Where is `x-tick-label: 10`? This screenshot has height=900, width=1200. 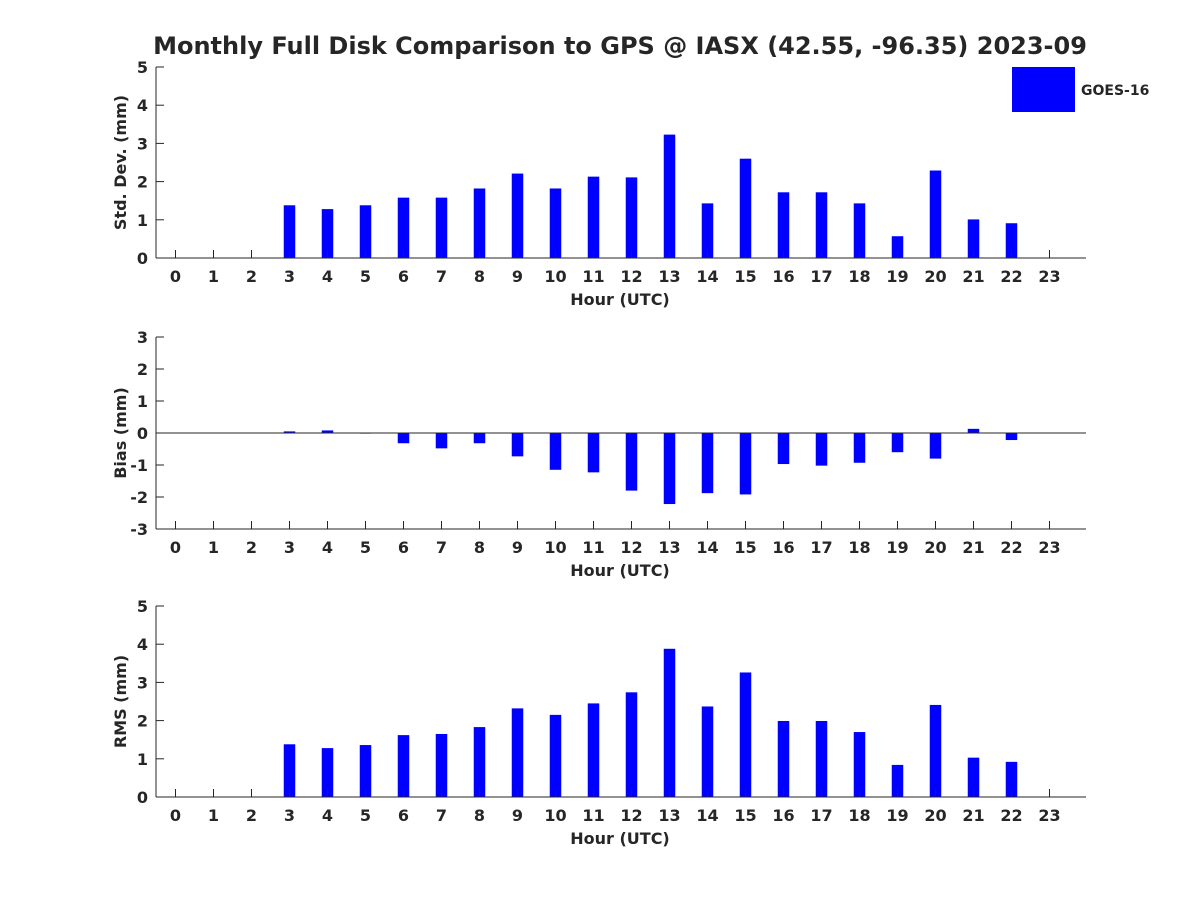 x-tick-label: 10 is located at coordinates (555, 276).